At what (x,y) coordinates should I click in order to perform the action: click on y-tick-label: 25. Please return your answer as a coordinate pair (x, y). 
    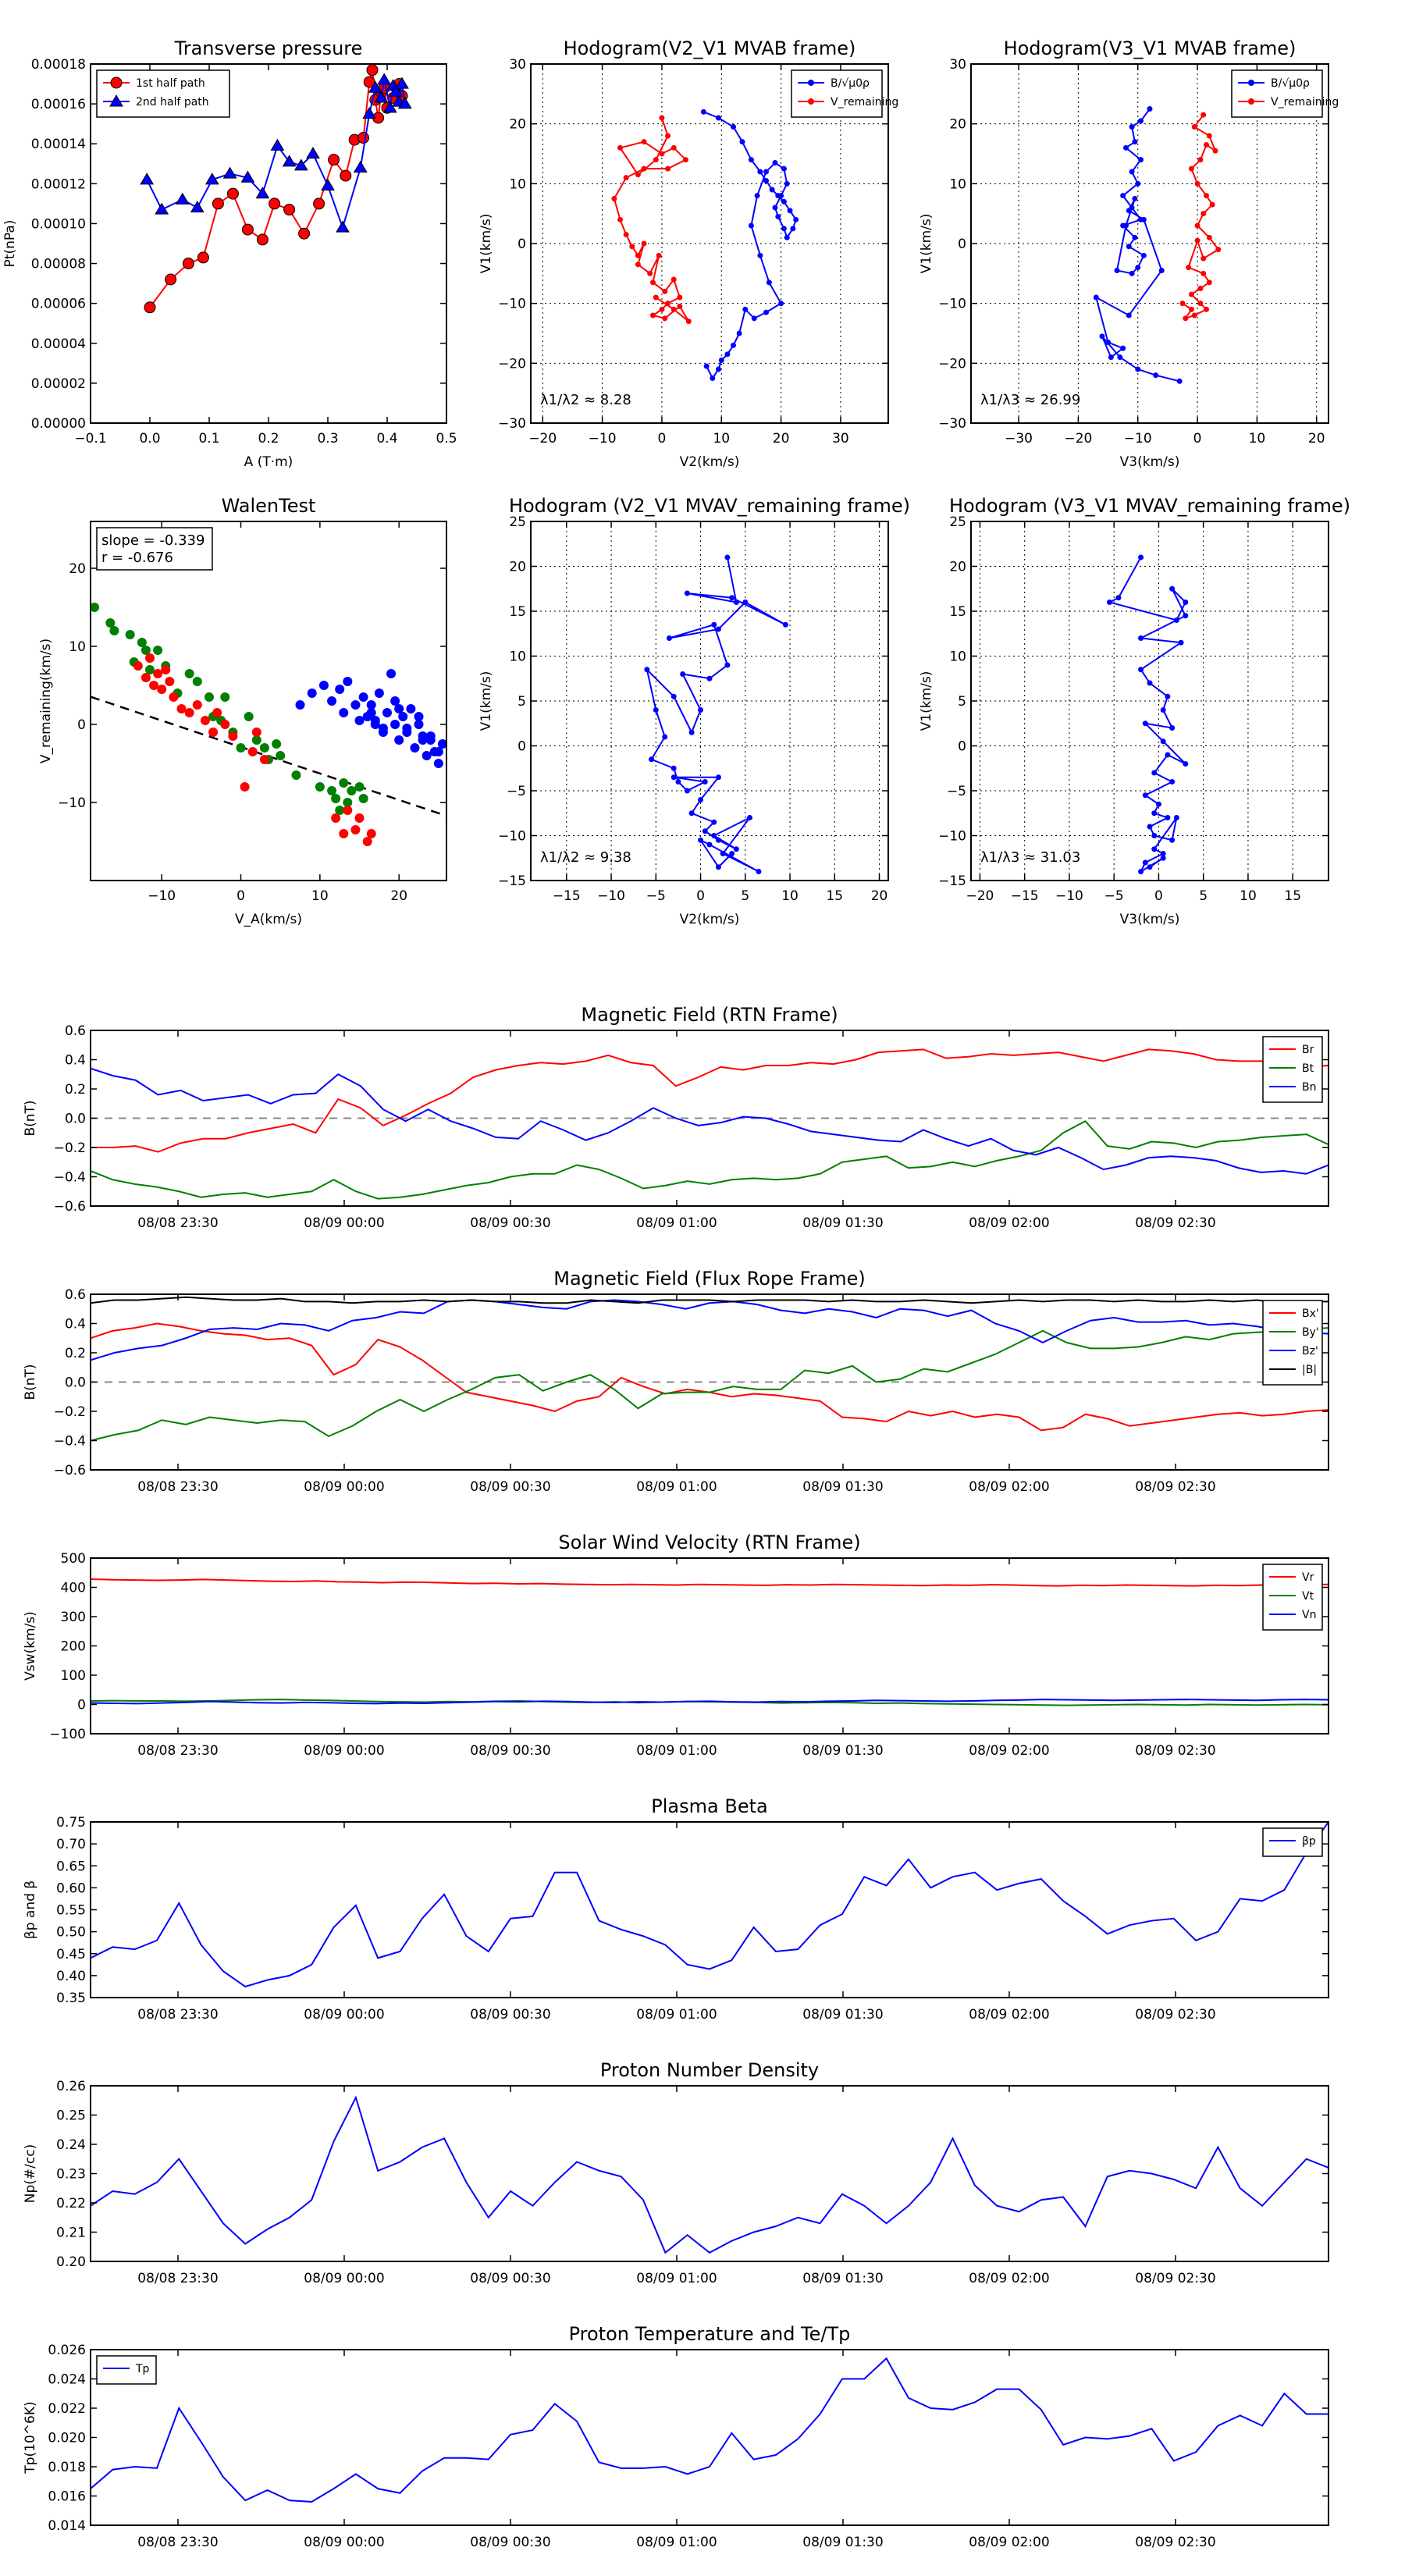
    Looking at the image, I should click on (958, 522).